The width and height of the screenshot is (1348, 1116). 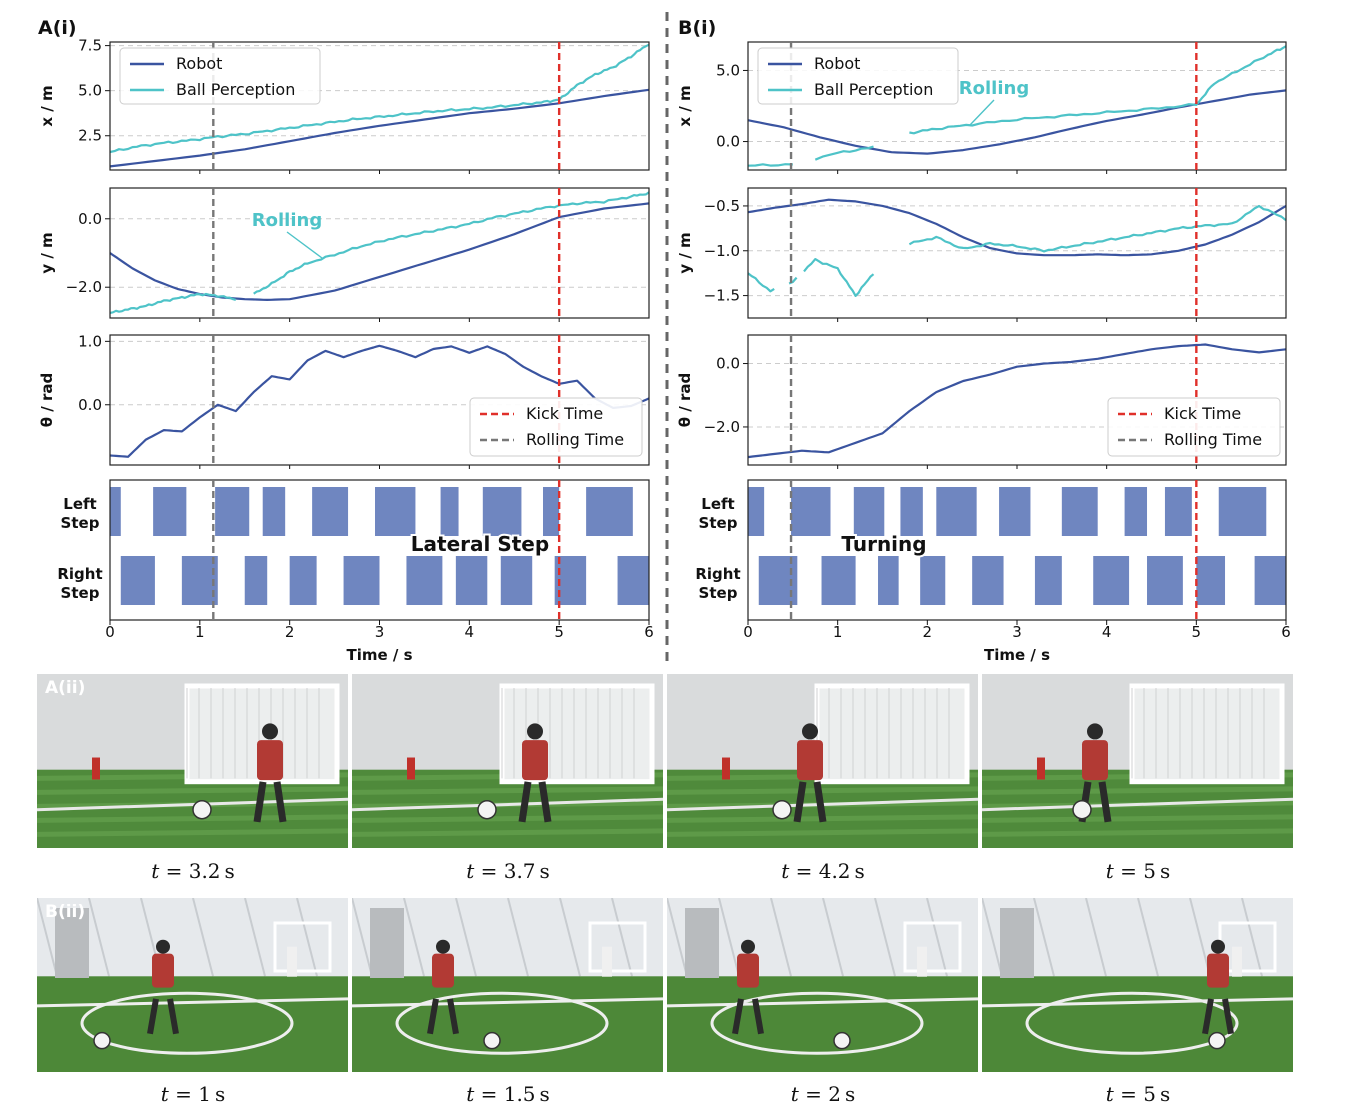 I want to click on y-tick-label: −1.0, so click(x=722, y=251).